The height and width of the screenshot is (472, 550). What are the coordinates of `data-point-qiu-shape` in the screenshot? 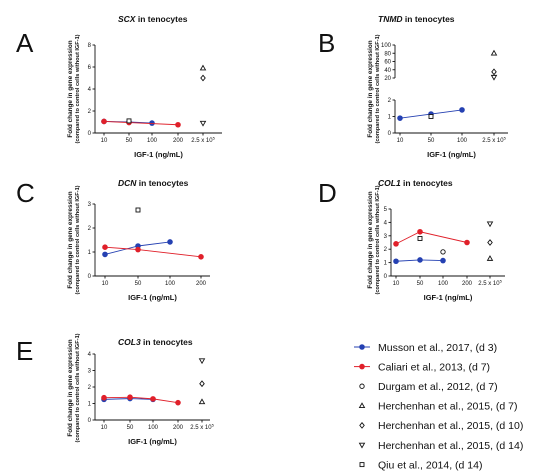 It's located at (138, 210).